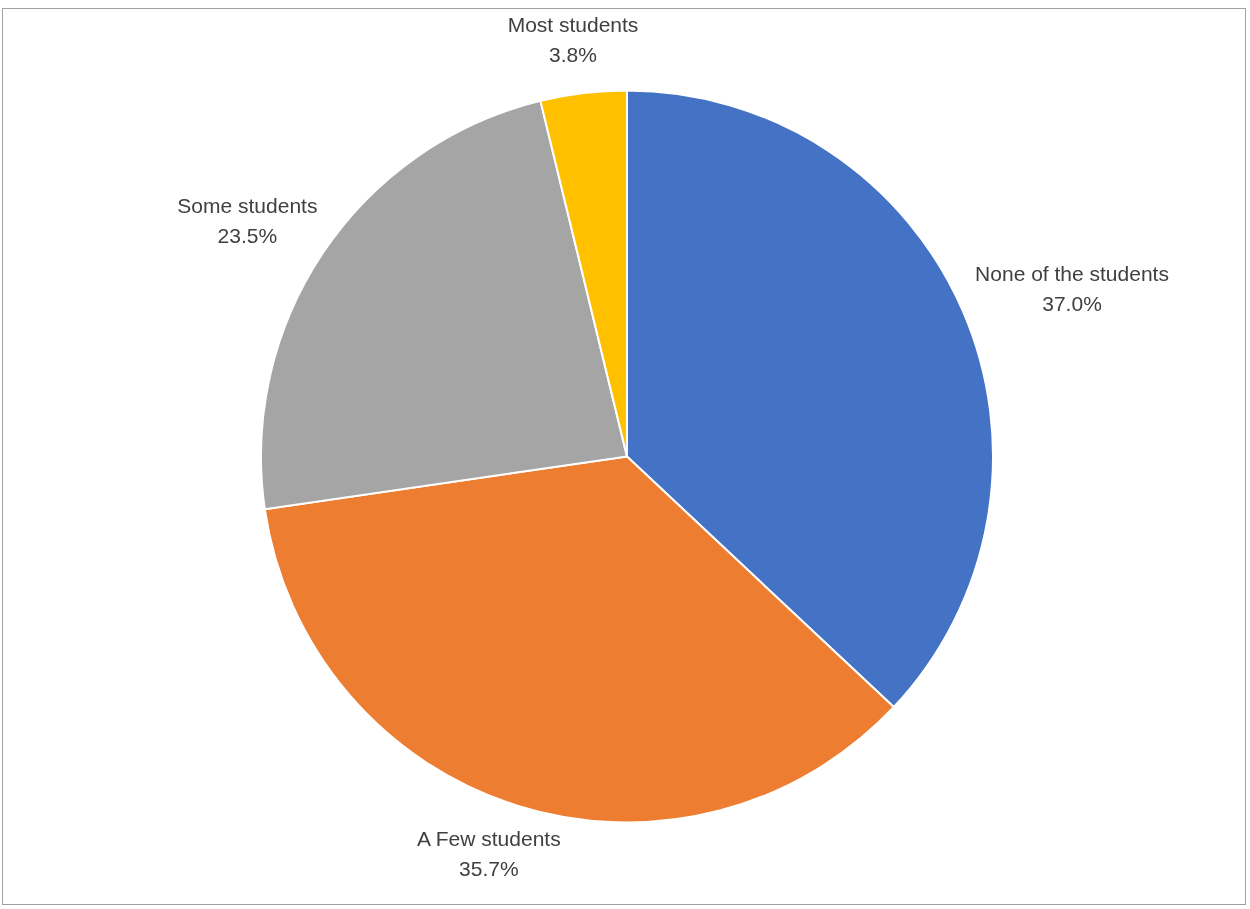  What do you see at coordinates (1072, 304) in the screenshot?
I see `data-label: 37.0%` at bounding box center [1072, 304].